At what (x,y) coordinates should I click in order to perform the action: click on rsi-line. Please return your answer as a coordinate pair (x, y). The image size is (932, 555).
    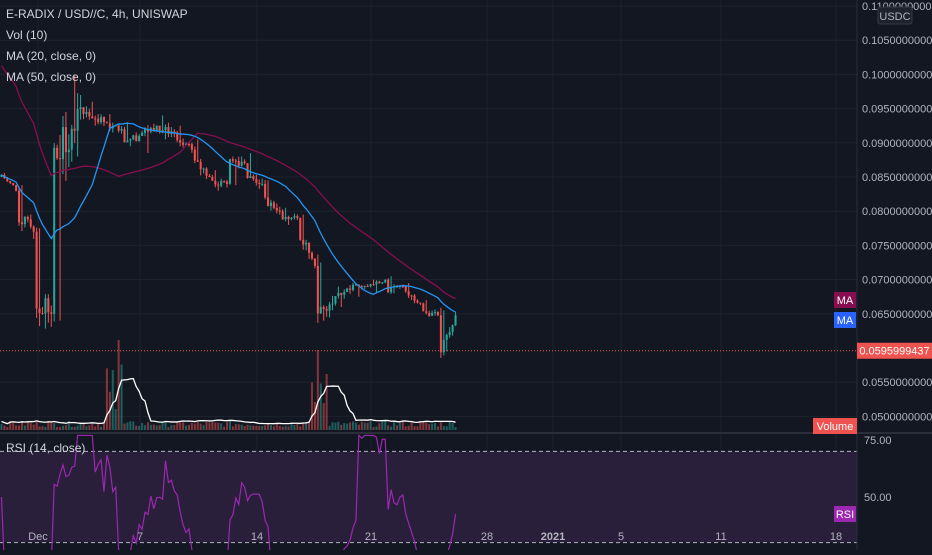
    Looking at the image, I should click on (228, 494).